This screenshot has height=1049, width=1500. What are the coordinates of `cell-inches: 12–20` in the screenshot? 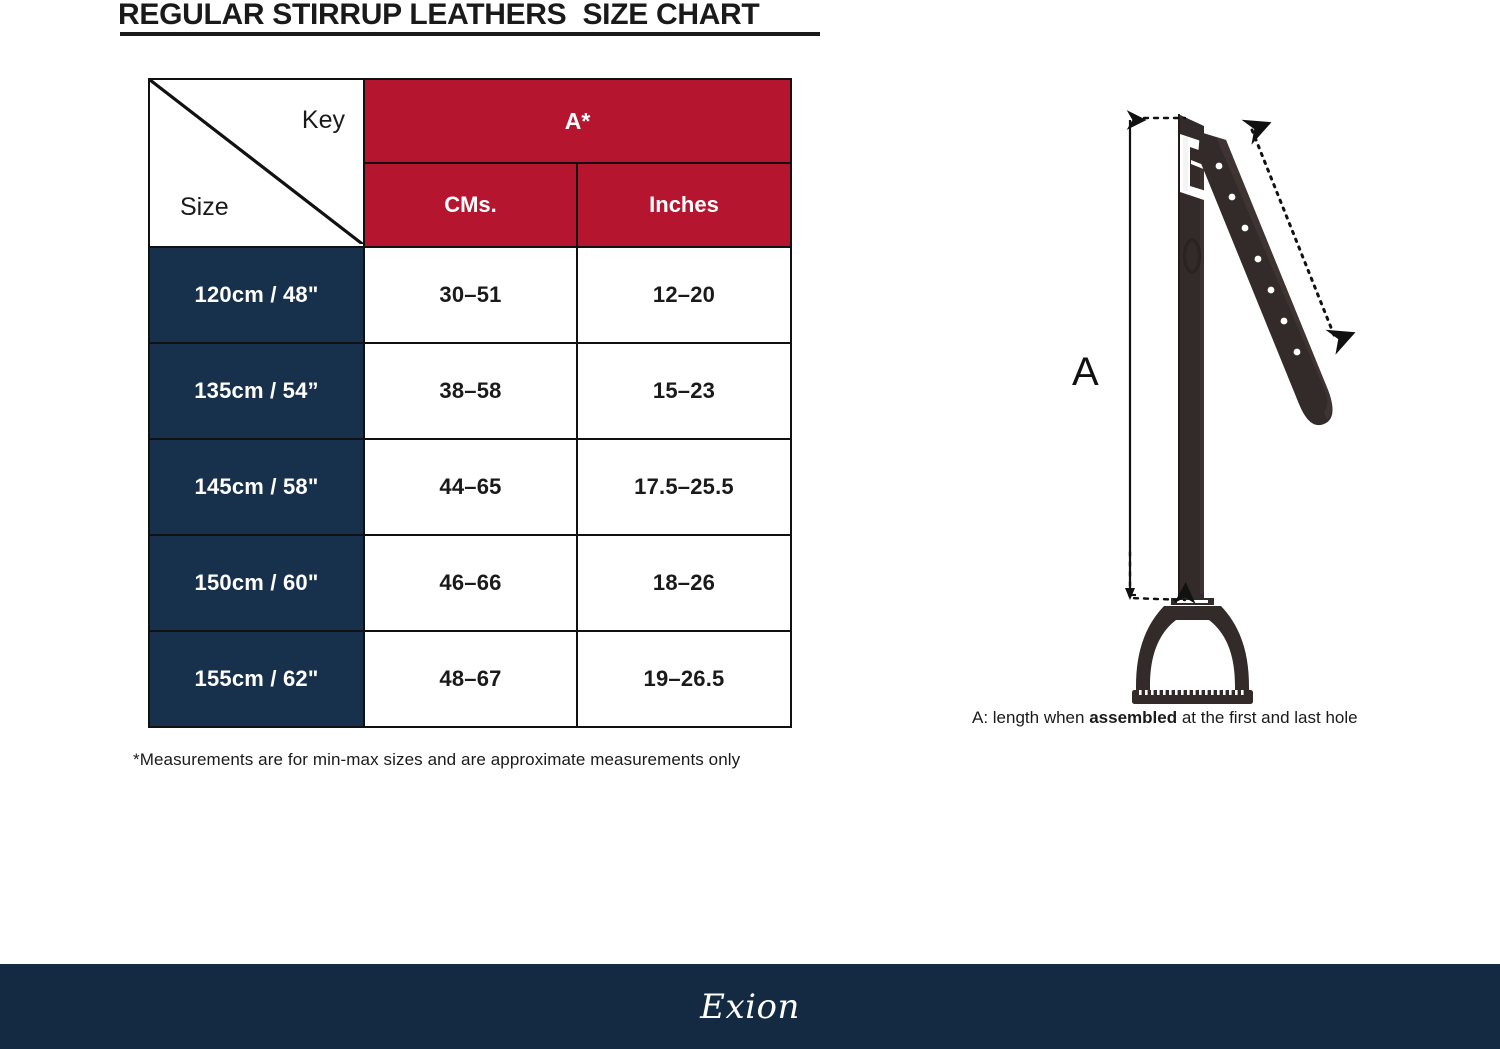 It's located at (684, 295).